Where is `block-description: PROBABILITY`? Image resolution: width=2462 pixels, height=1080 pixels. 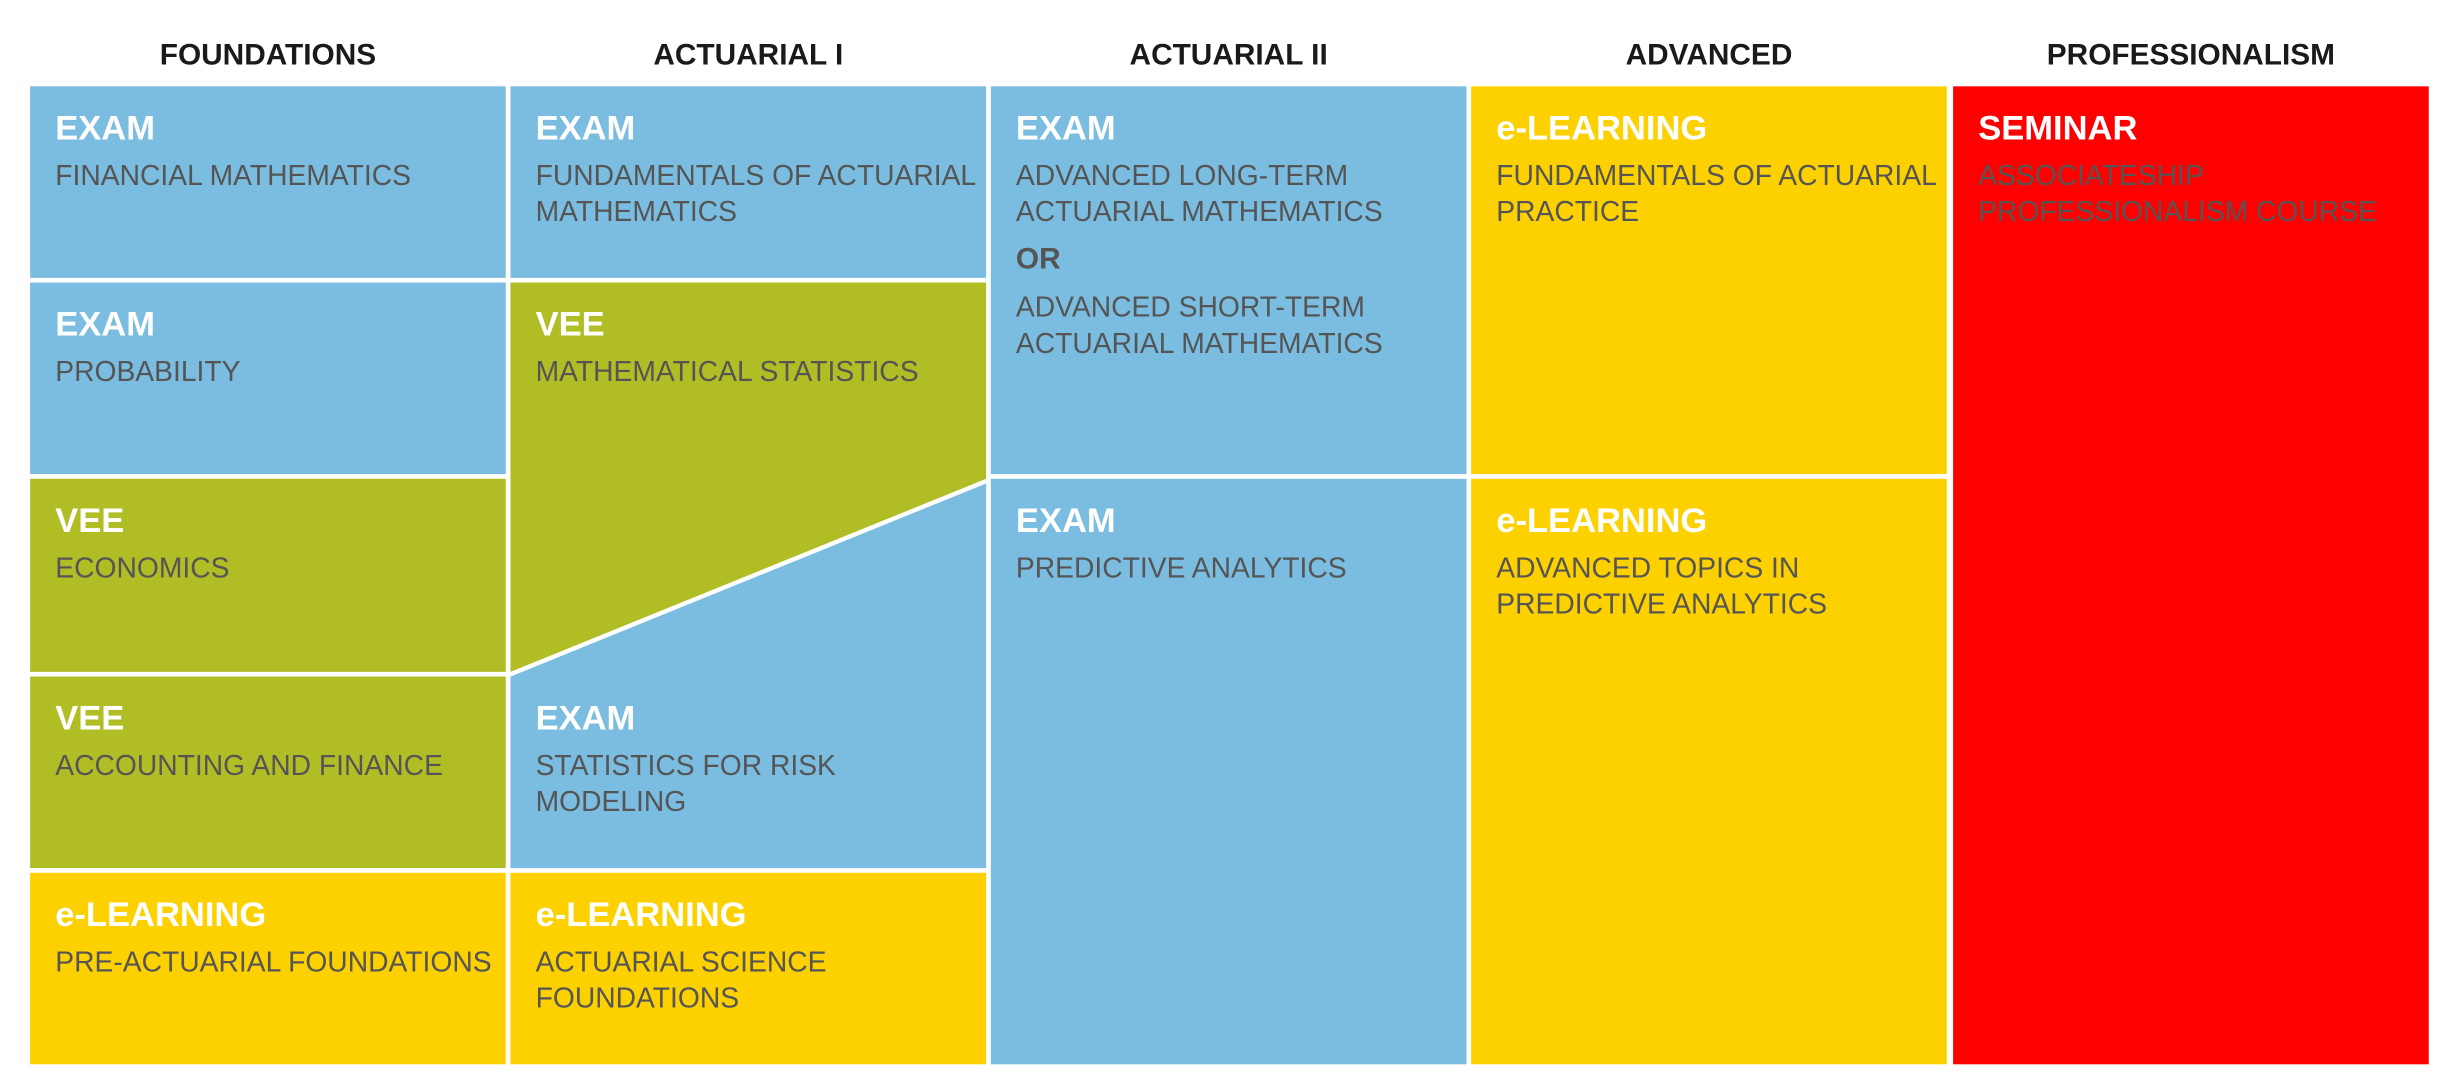
block-description: PROBABILITY is located at coordinates (147, 371).